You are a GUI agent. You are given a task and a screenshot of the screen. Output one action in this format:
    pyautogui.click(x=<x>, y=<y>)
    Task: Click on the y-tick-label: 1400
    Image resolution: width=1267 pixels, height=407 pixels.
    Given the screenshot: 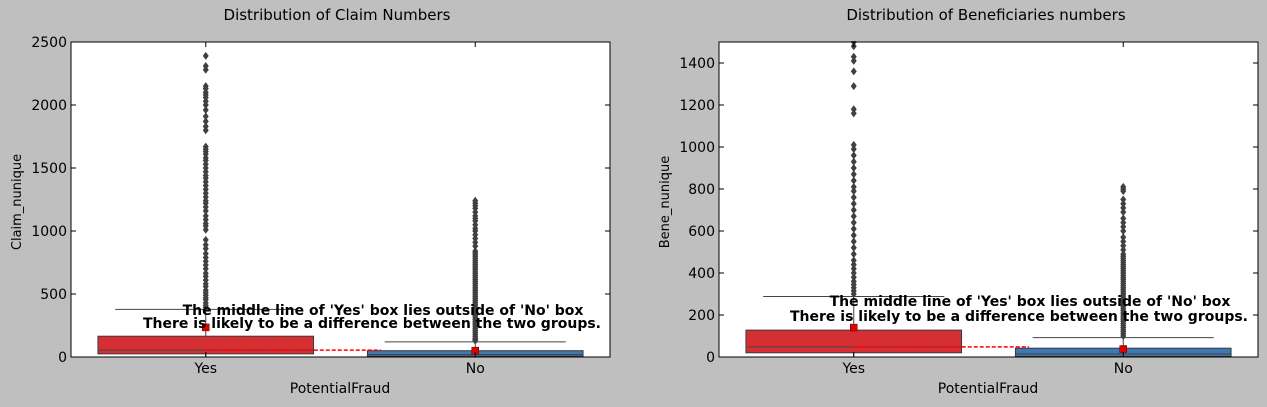 What is the action you would take?
    pyautogui.click(x=697, y=64)
    